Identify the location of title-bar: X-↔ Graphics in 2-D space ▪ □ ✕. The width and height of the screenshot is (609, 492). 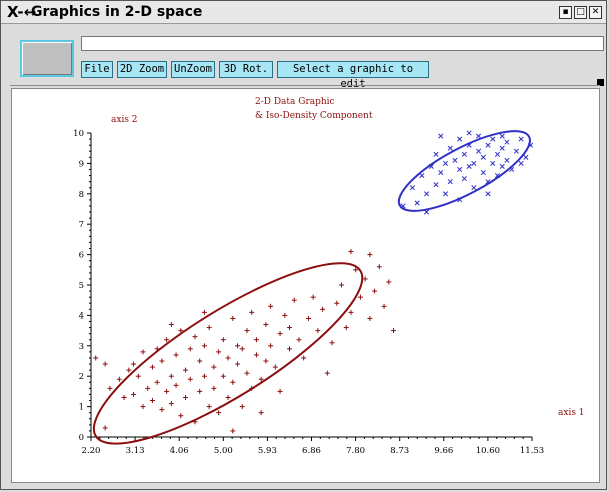
(303, 12).